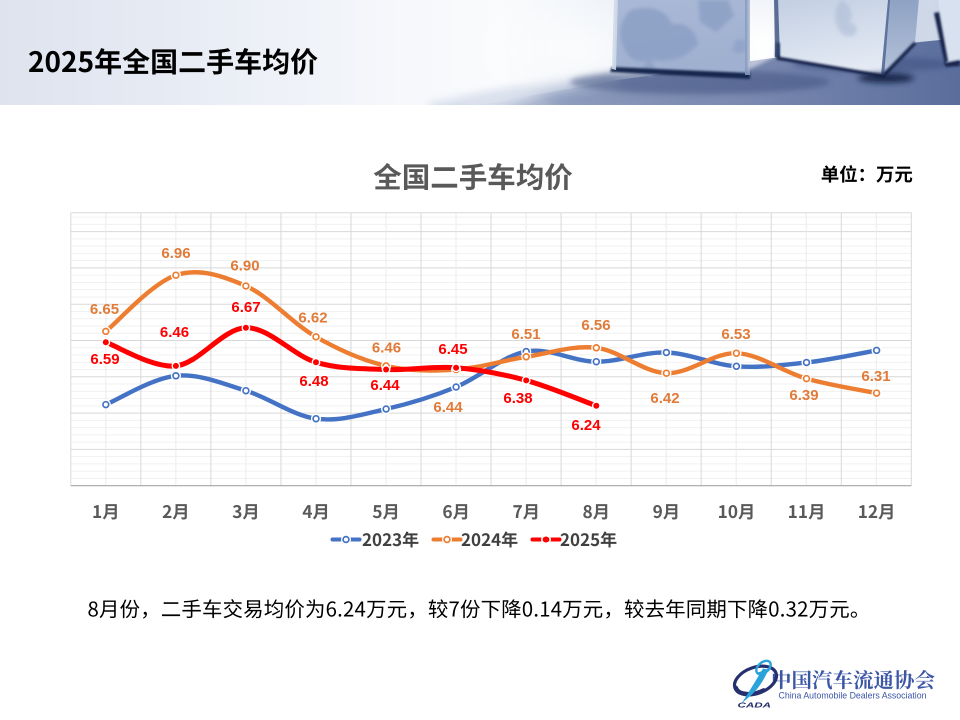  Describe the element at coordinates (595, 325) in the screenshot. I see `svg-text: 6.56` at that location.